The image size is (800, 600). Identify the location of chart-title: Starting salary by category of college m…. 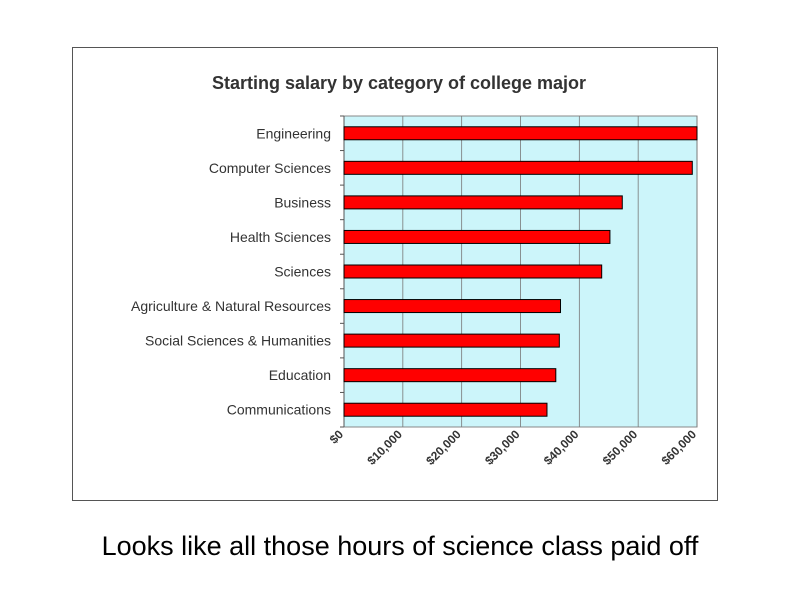
(399, 83).